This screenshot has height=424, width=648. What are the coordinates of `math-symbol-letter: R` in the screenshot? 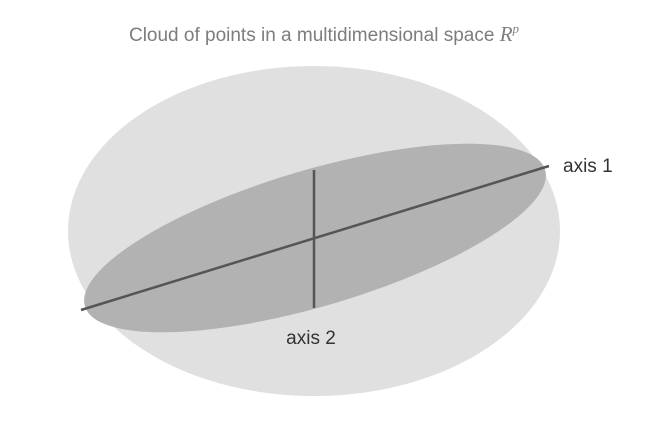 It's located at (506, 34).